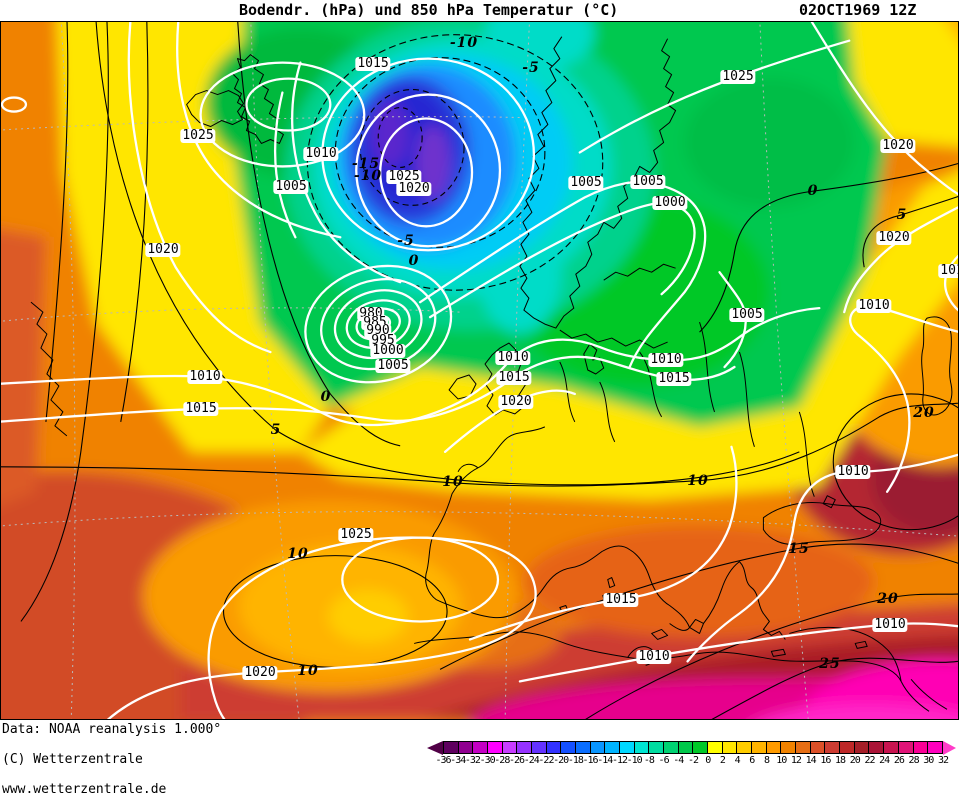 This screenshot has width=959, height=797. I want to click on colorbar-tick: -12, so click(619, 760).